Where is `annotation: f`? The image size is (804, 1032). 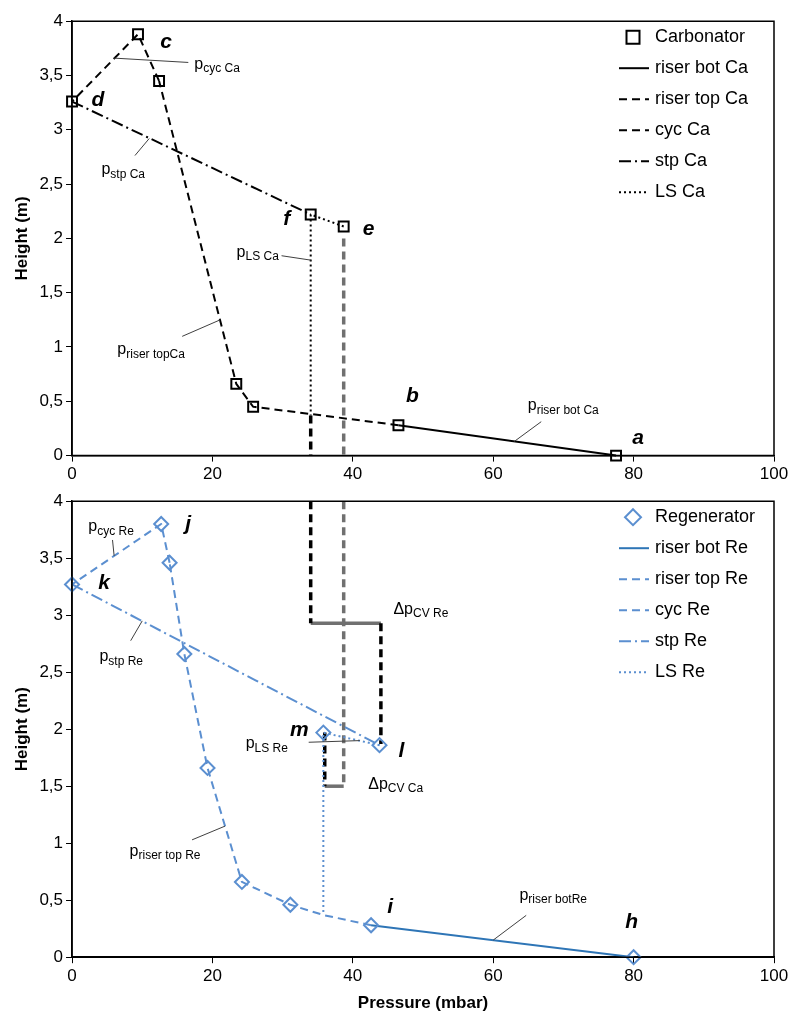
annotation: f is located at coordinates (288, 218).